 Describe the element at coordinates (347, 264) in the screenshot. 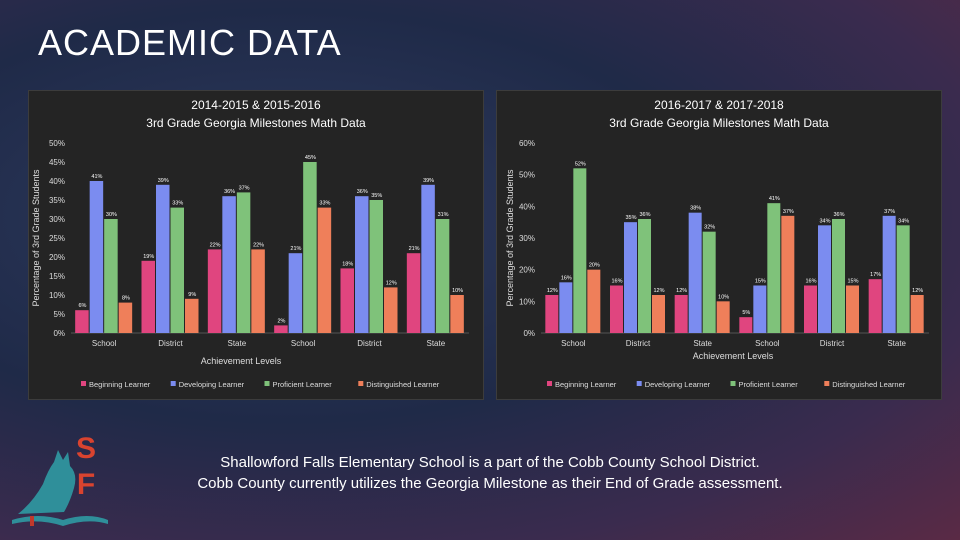

I see `data-label: 18%` at that location.